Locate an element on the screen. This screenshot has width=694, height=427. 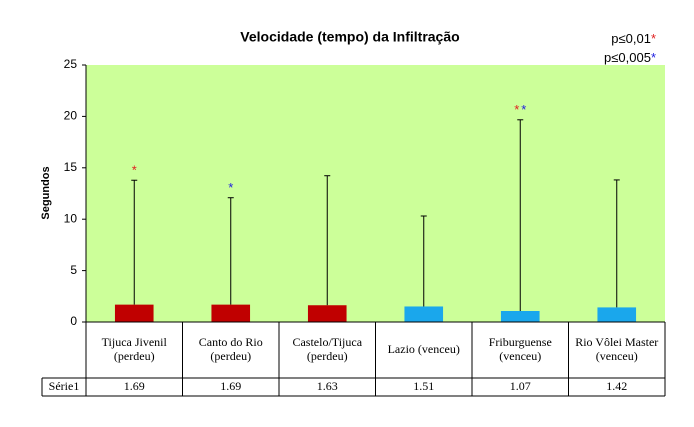
x-tick-label-cell: Castelo/Tijuca (perdeu) is located at coordinates (327, 349).